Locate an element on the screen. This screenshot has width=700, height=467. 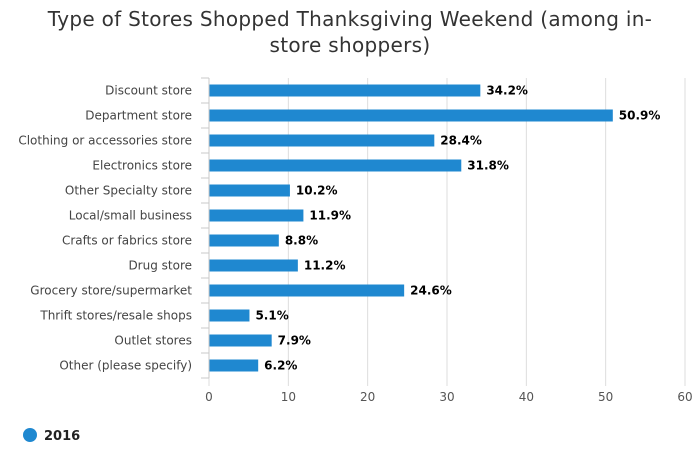
x-tick-label: 50 is located at coordinates (605, 397).